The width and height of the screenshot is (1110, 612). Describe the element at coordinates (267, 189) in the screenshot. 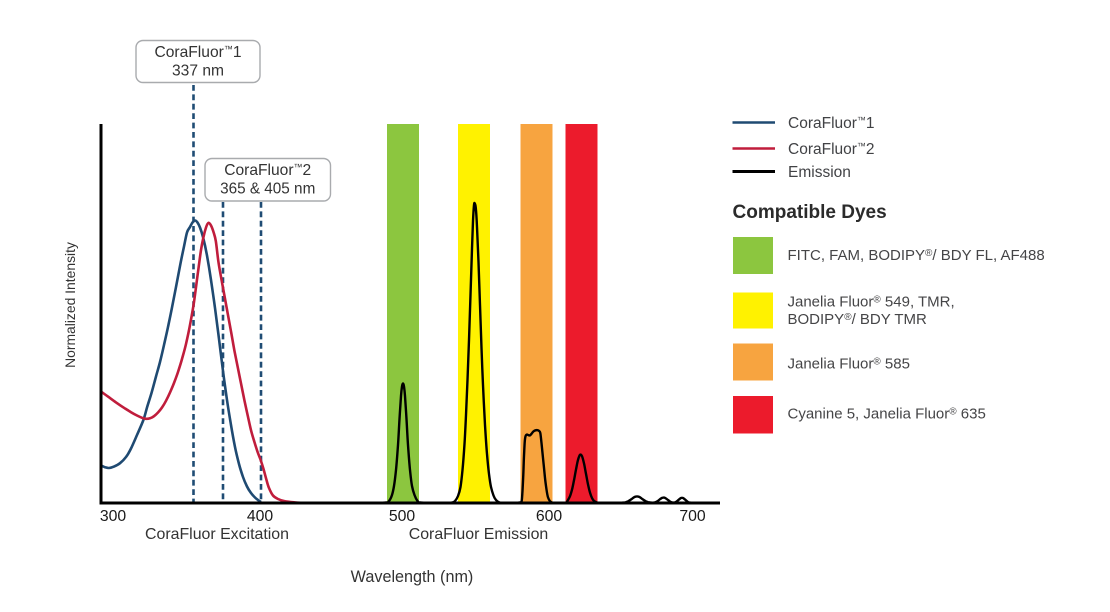

I see `svg-text: 365 & 405 nm` at that location.